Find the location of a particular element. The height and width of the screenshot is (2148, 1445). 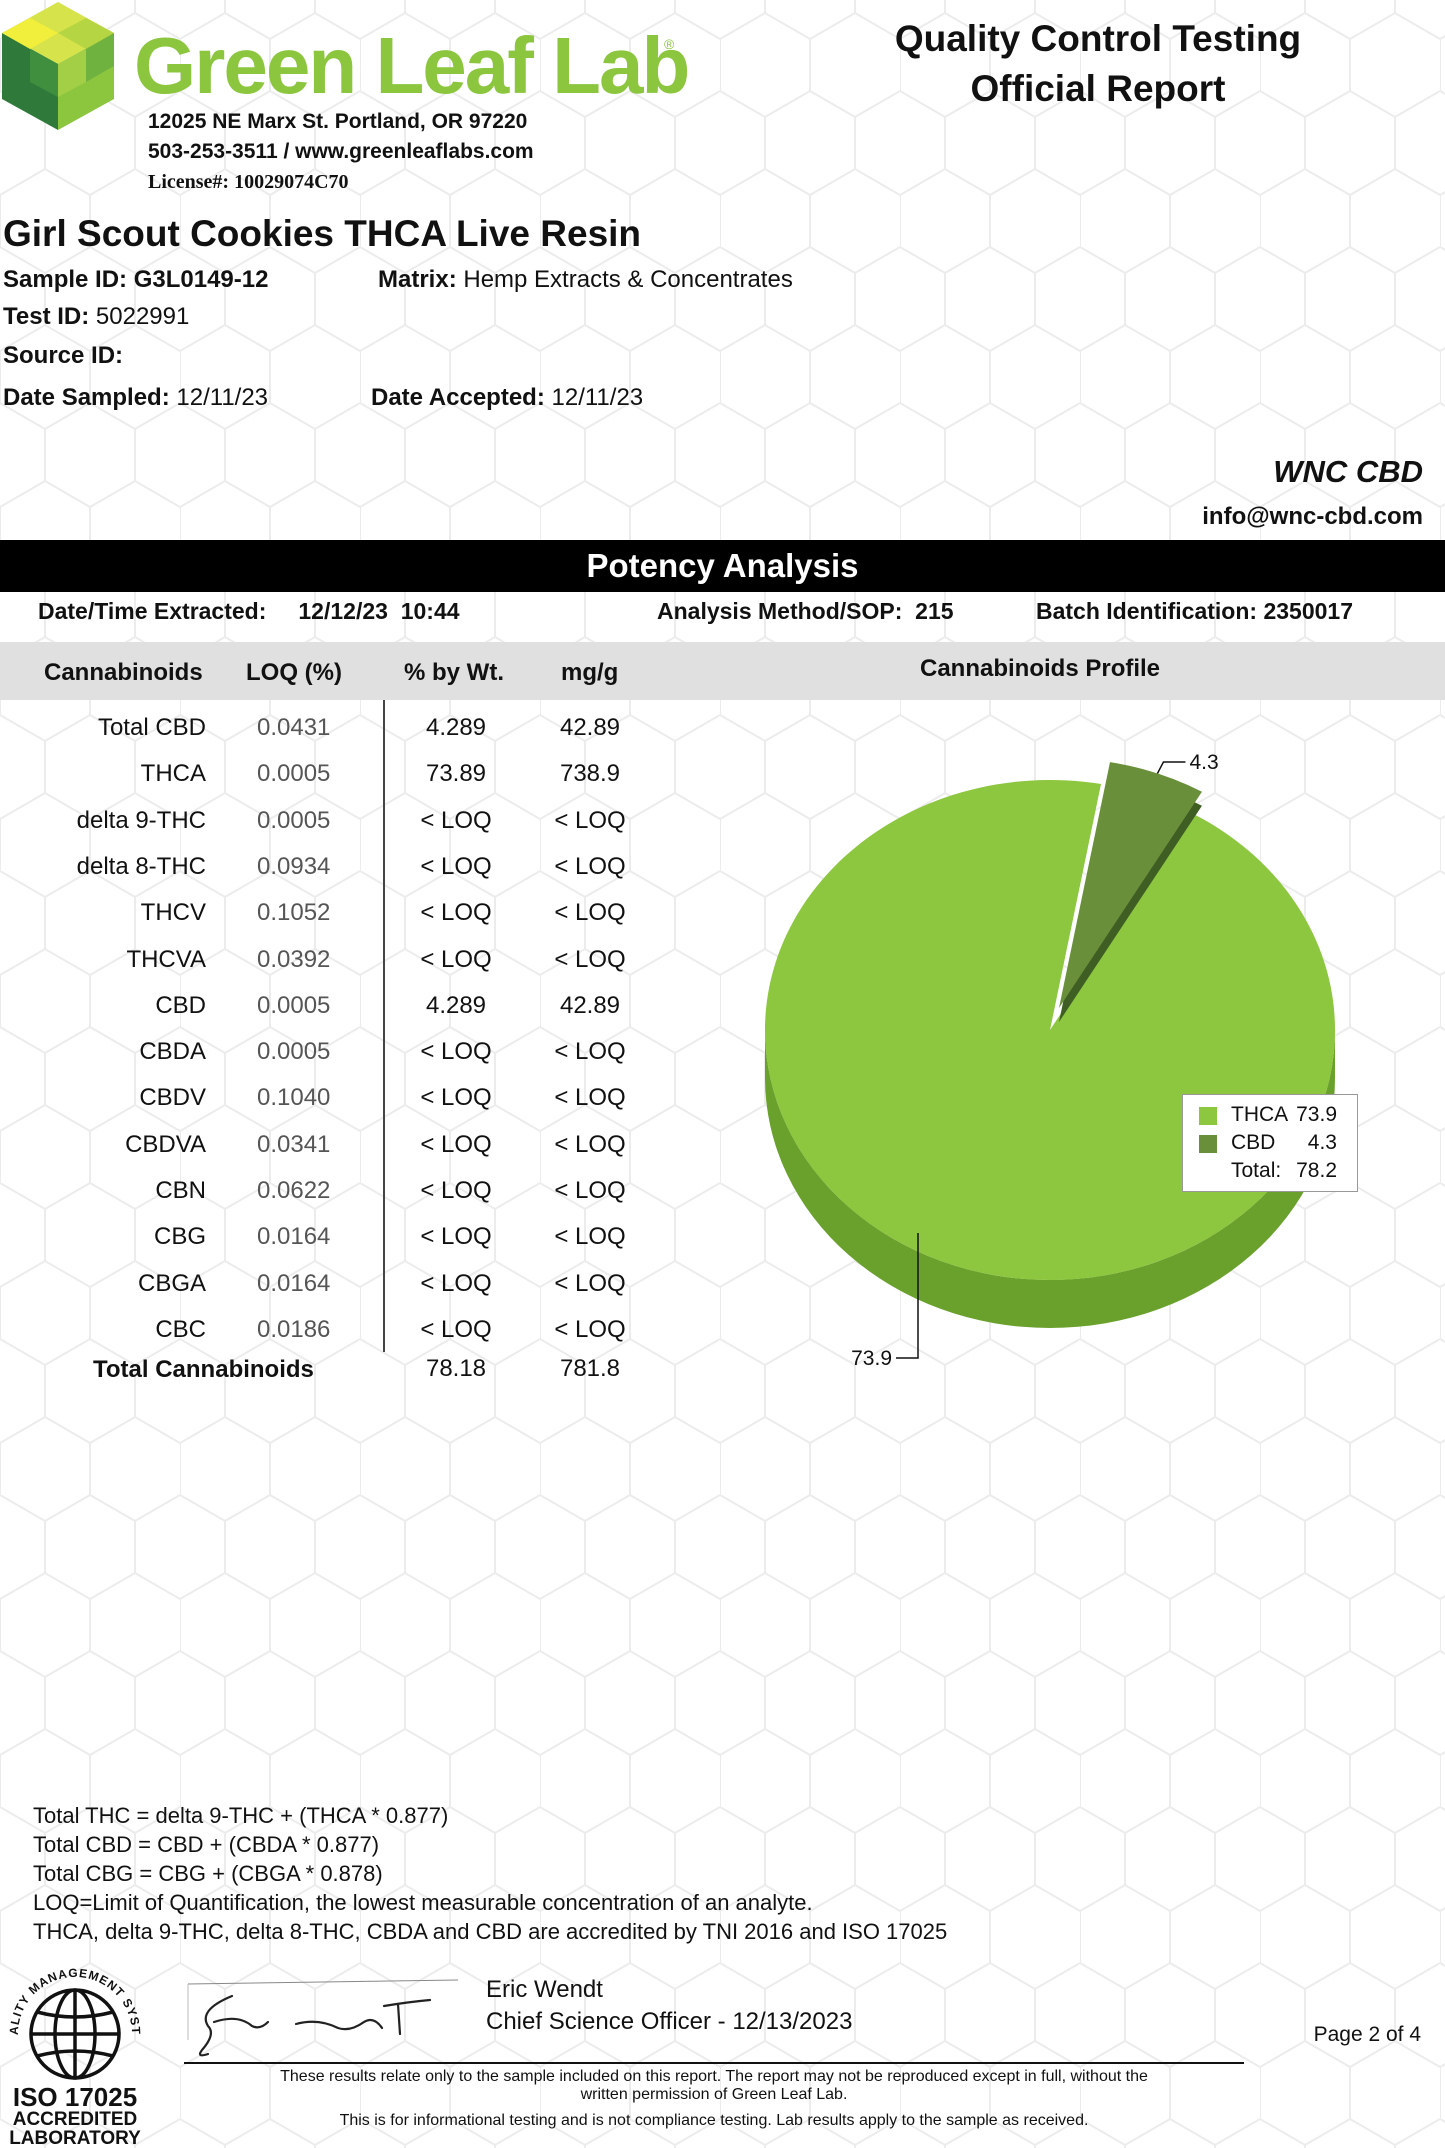

lab-logo-wordmark: Green Leaf Lab is located at coordinates (412, 65).